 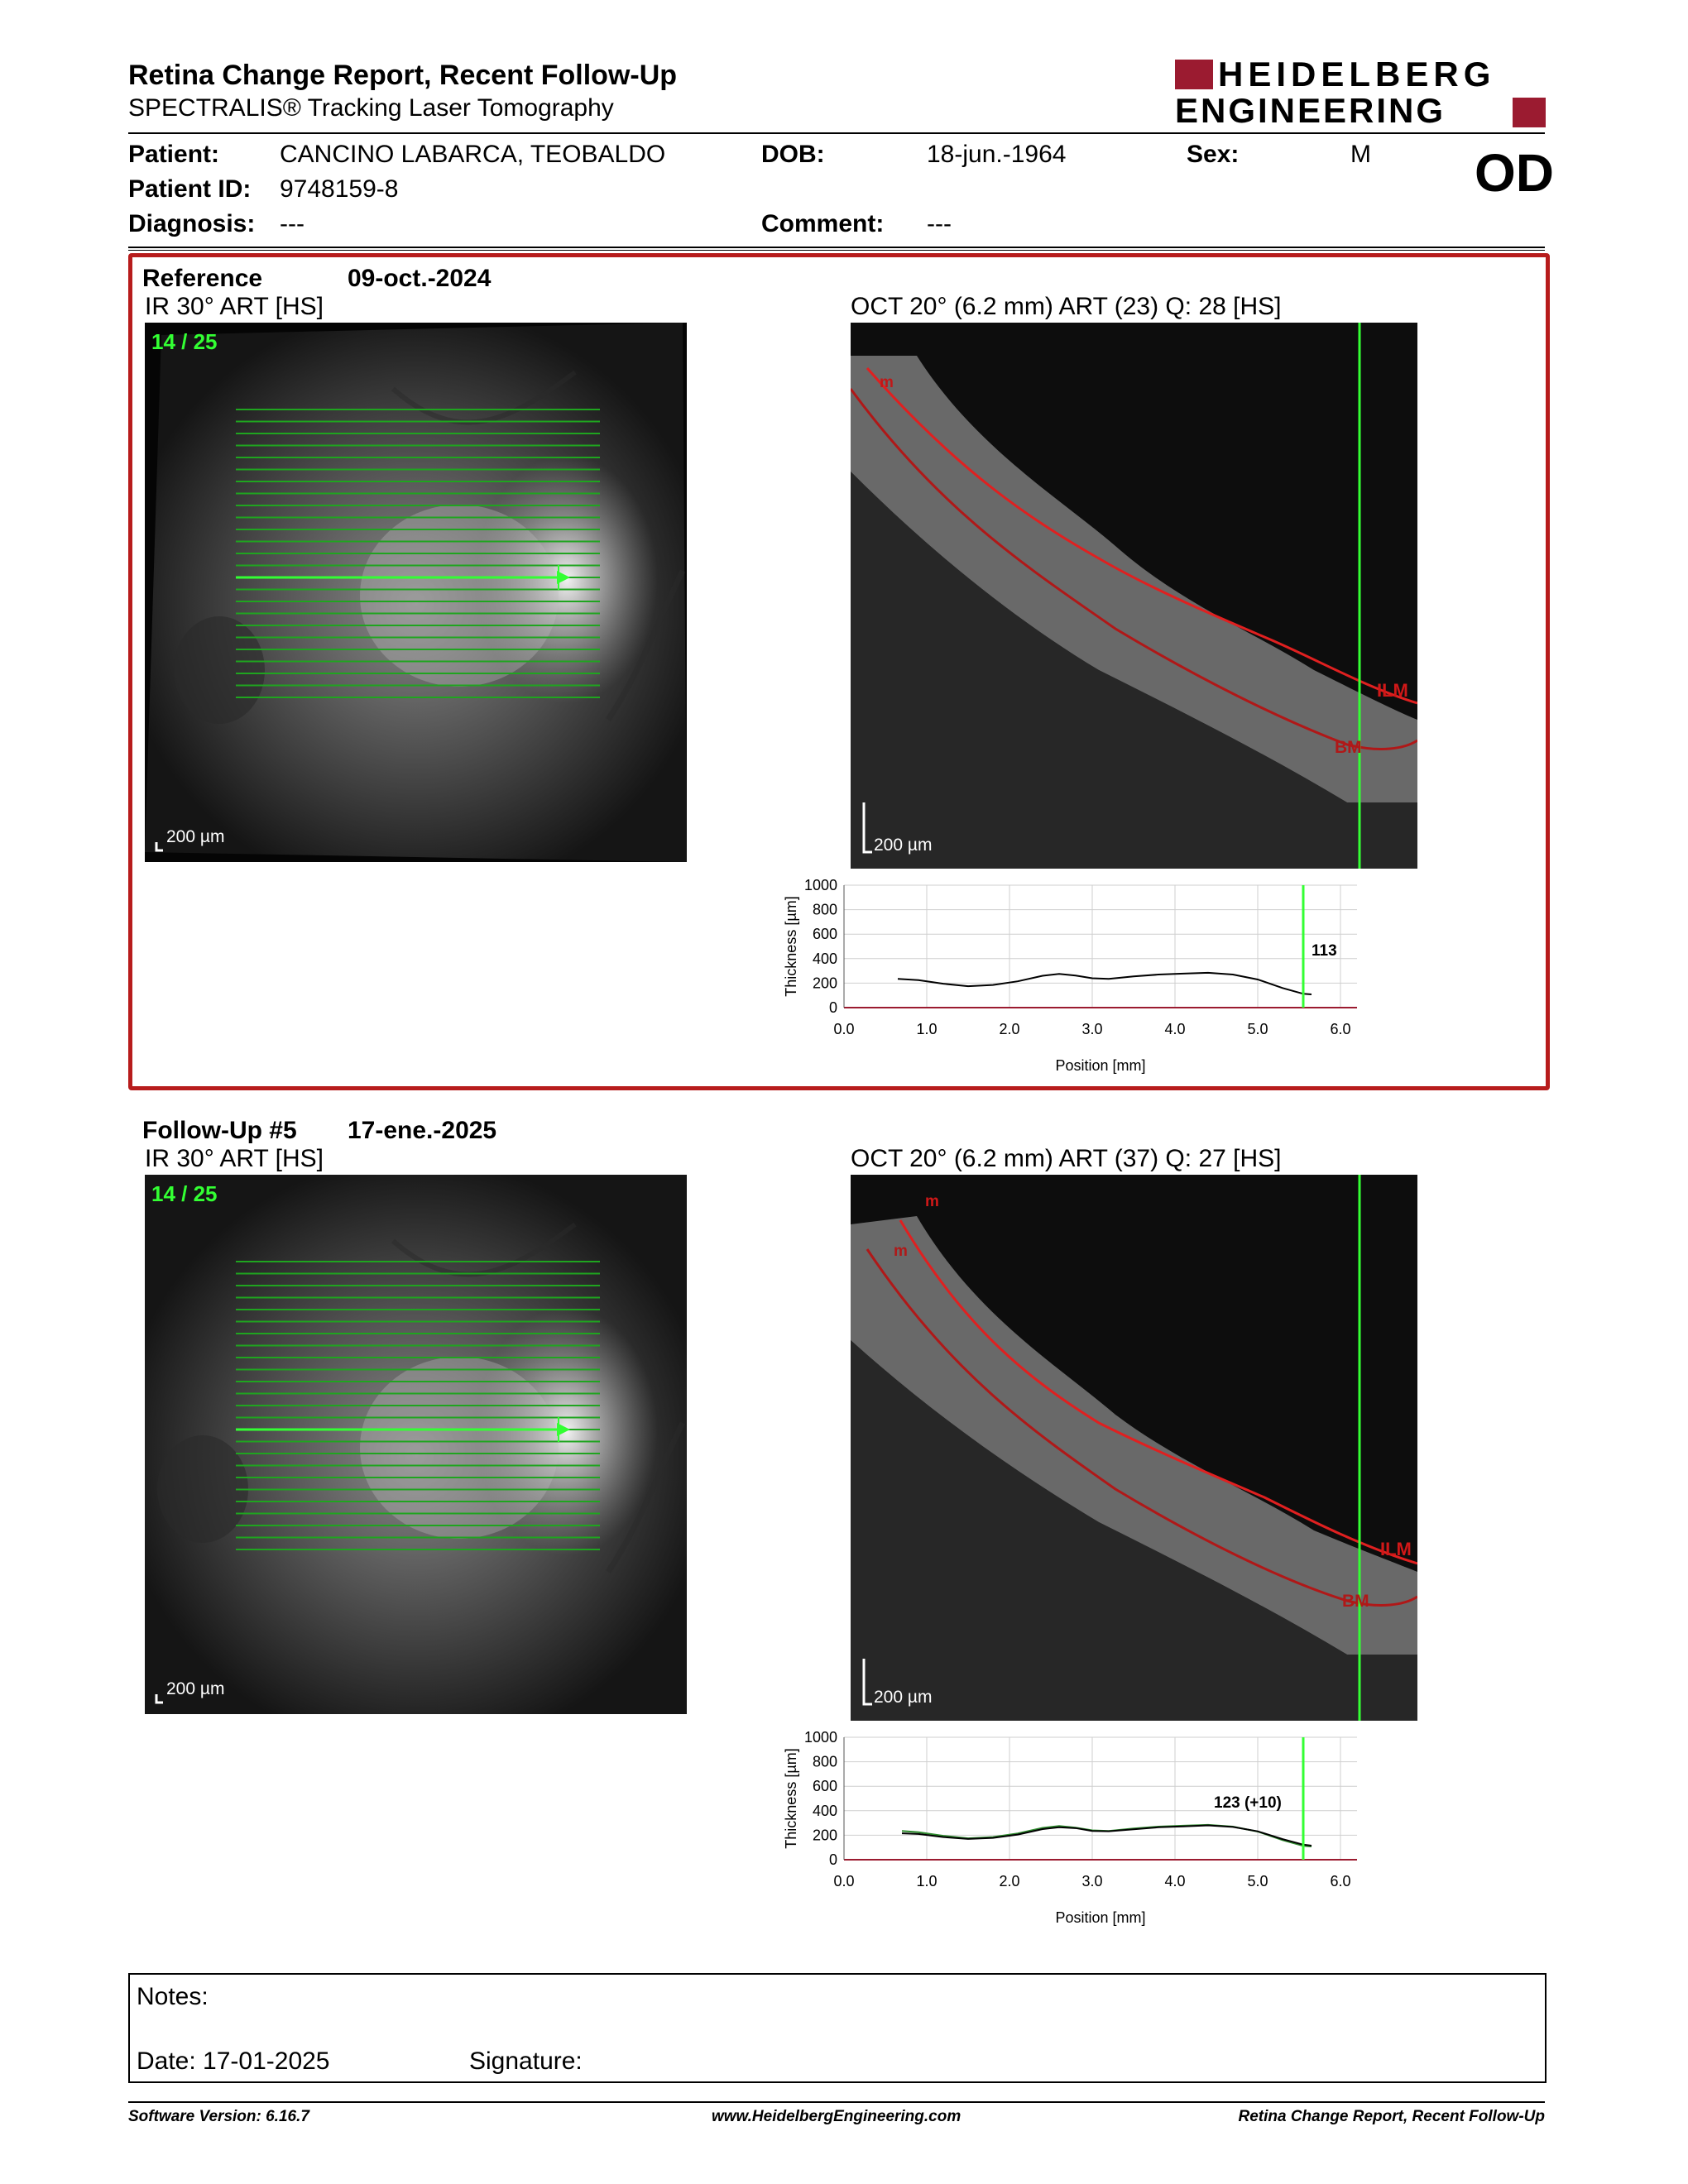 I want to click on reference-chart-xtick-label: 3.0, so click(x=1091, y=1029).